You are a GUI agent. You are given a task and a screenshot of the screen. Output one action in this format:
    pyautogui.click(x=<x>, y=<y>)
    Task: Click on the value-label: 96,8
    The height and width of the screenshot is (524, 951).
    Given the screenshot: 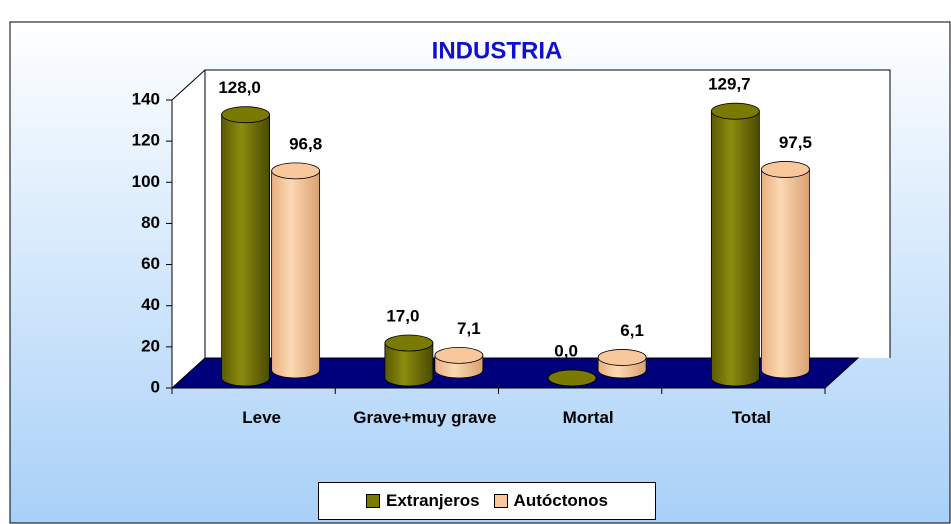 What is the action you would take?
    pyautogui.click(x=305, y=143)
    